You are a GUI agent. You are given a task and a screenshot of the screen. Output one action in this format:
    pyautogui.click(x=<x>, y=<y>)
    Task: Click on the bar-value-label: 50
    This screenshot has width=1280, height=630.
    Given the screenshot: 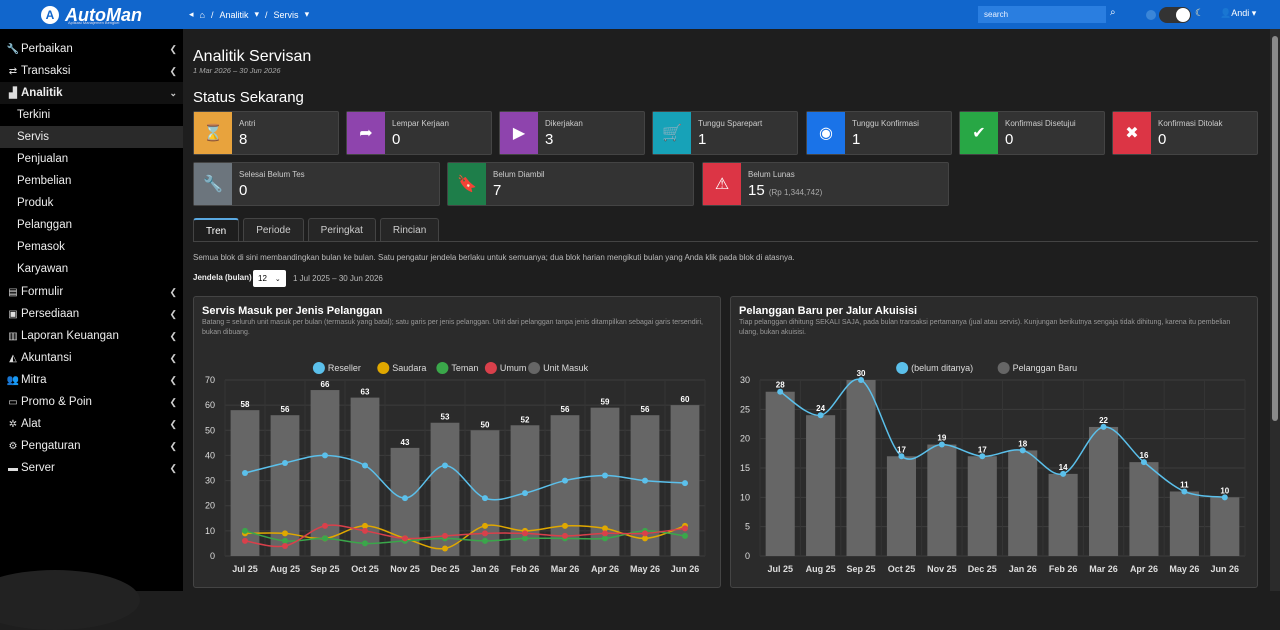 What is the action you would take?
    pyautogui.click(x=485, y=424)
    